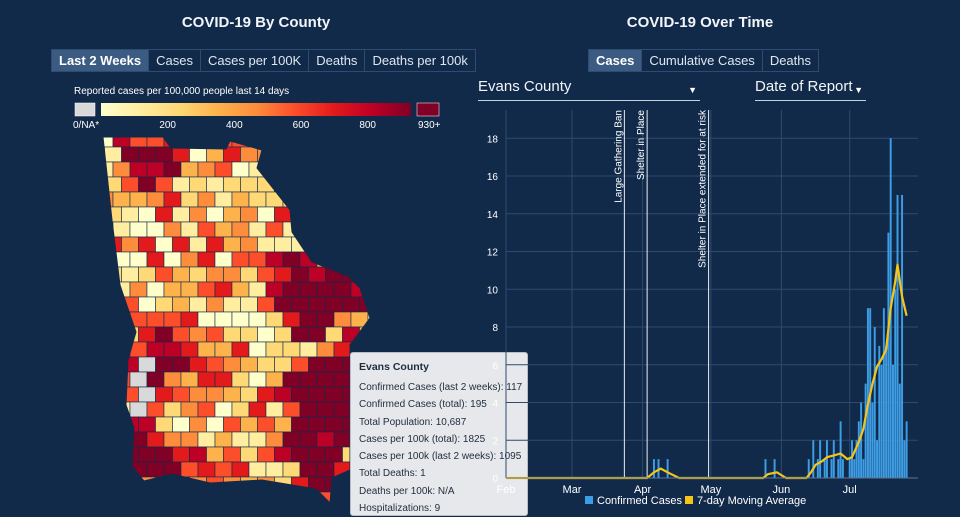 Image resolution: width=960 pixels, height=517 pixels. What do you see at coordinates (256, 109) in the screenshot?
I see `legend-gradient-bar` at bounding box center [256, 109].